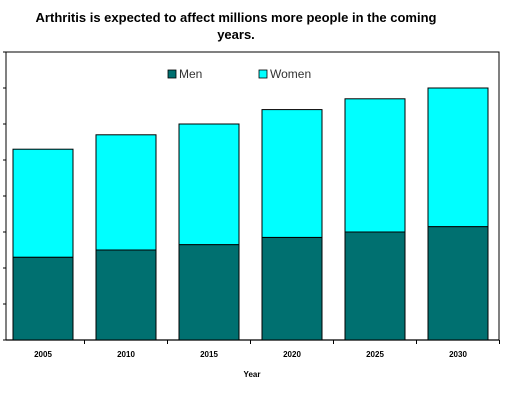 The height and width of the screenshot is (403, 506). I want to click on x-tick-label: 2020, so click(292, 354).